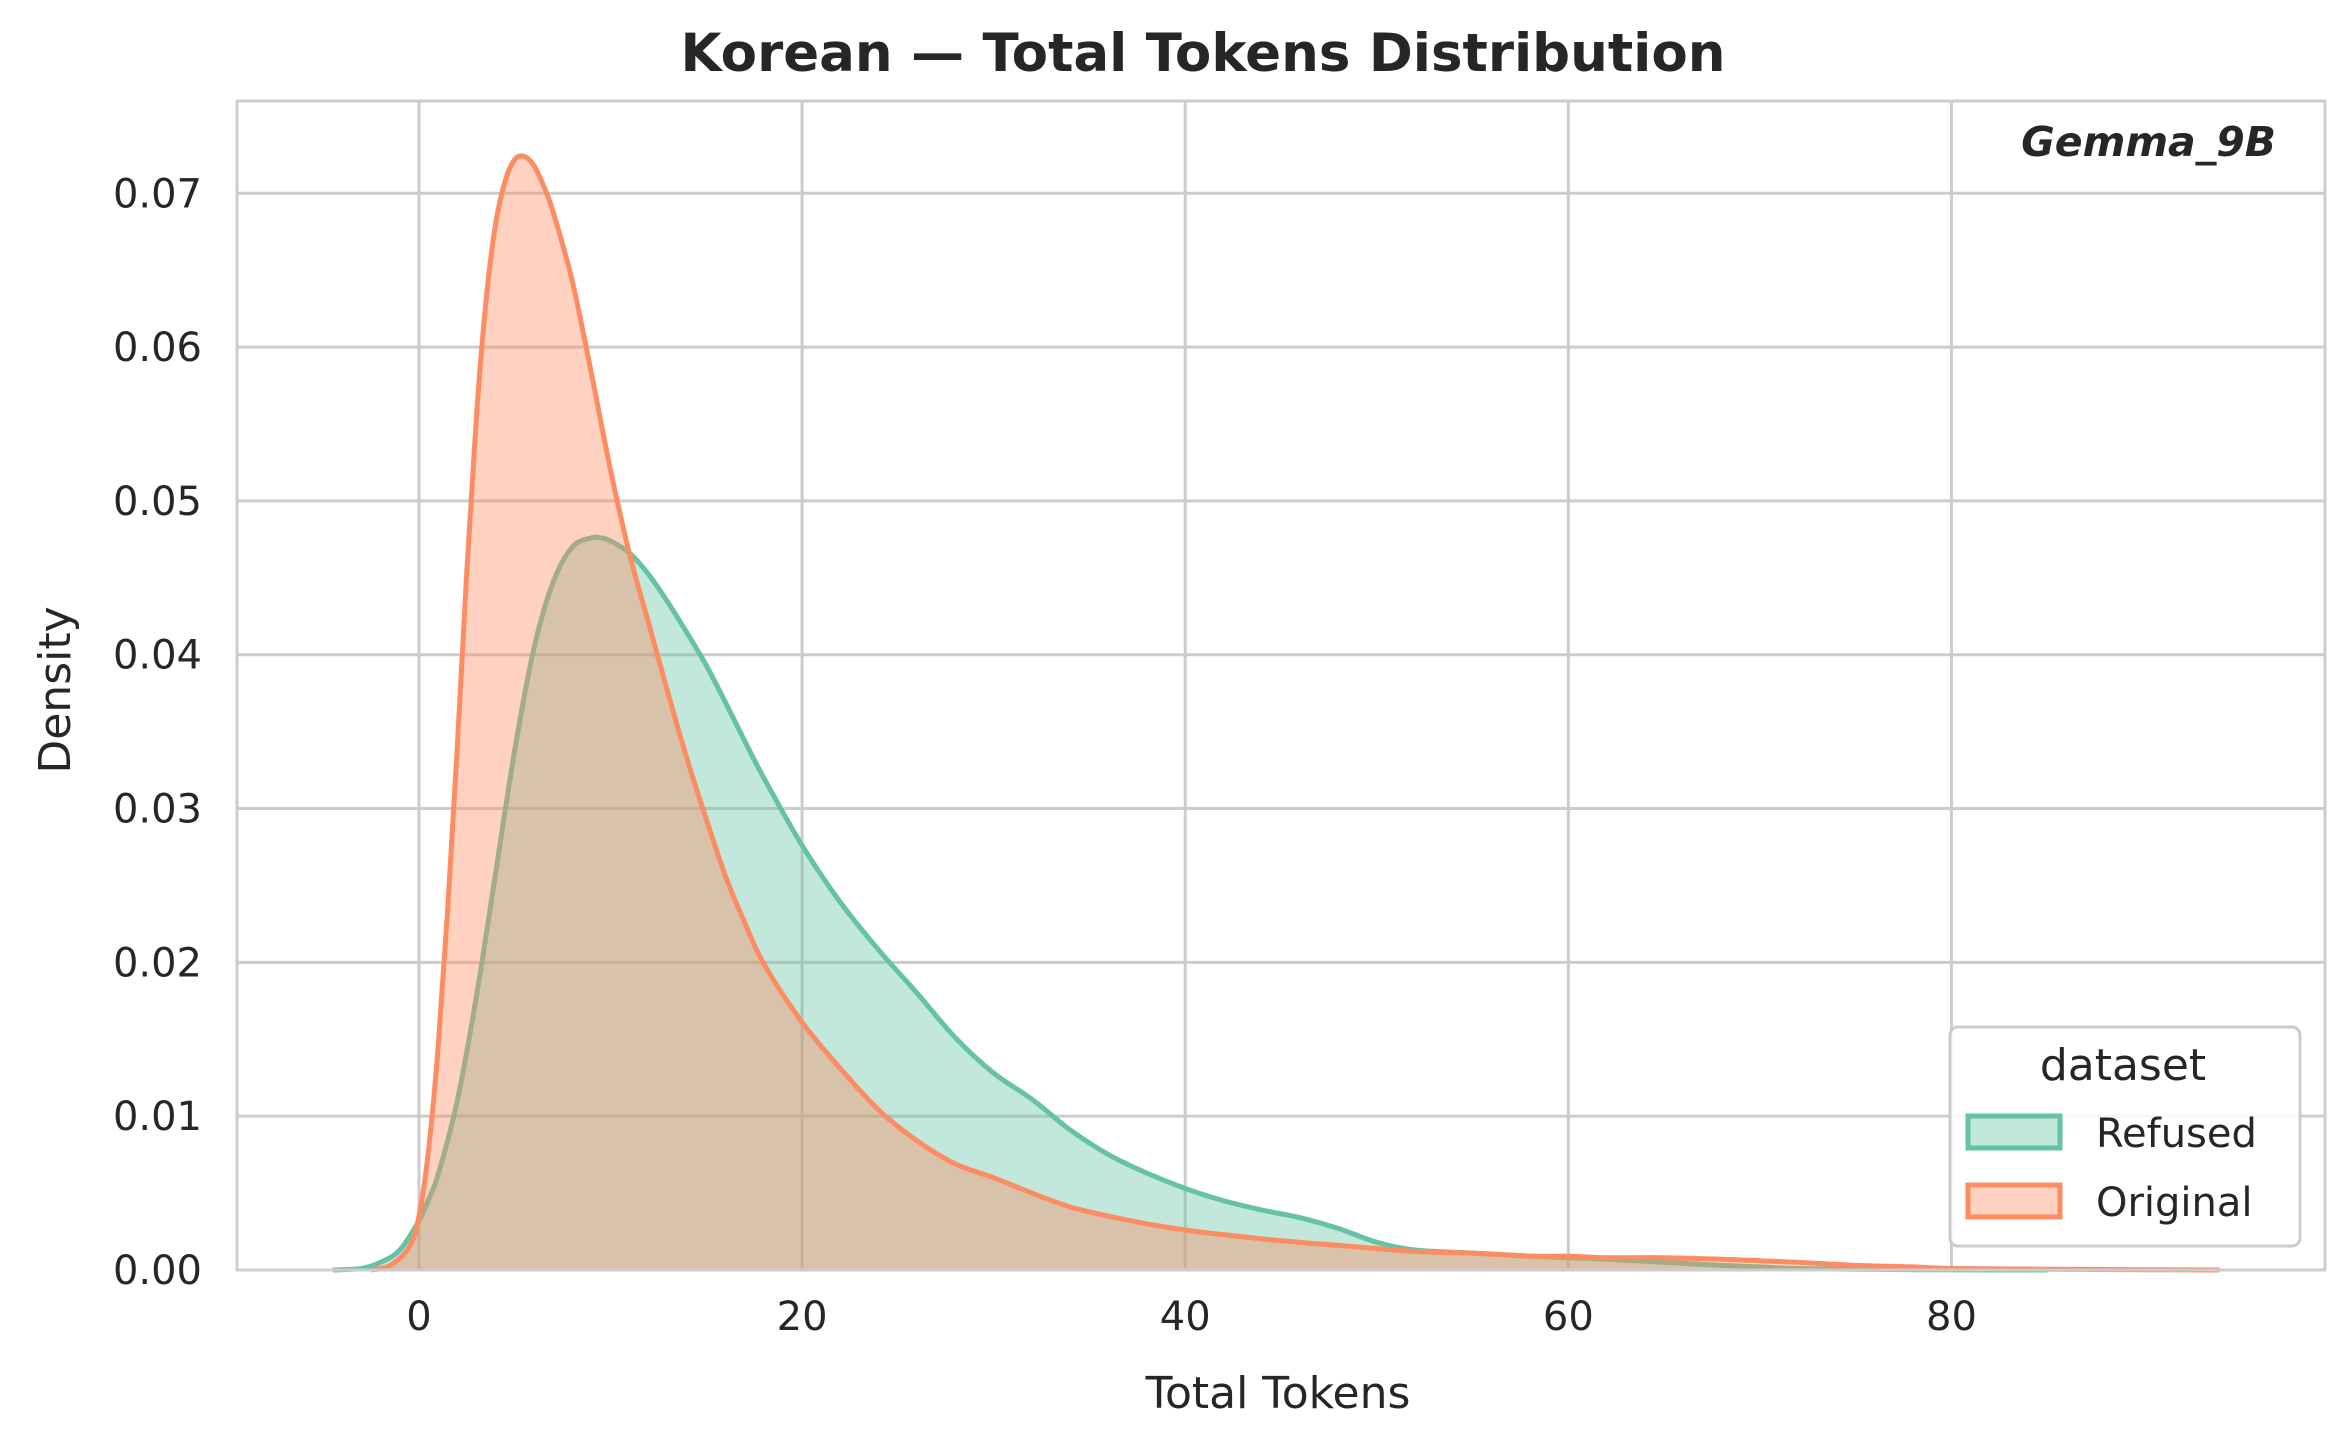 This screenshot has height=1450, width=2346. What do you see at coordinates (2174, 1203) in the screenshot?
I see `legend-label-original: Original` at bounding box center [2174, 1203].